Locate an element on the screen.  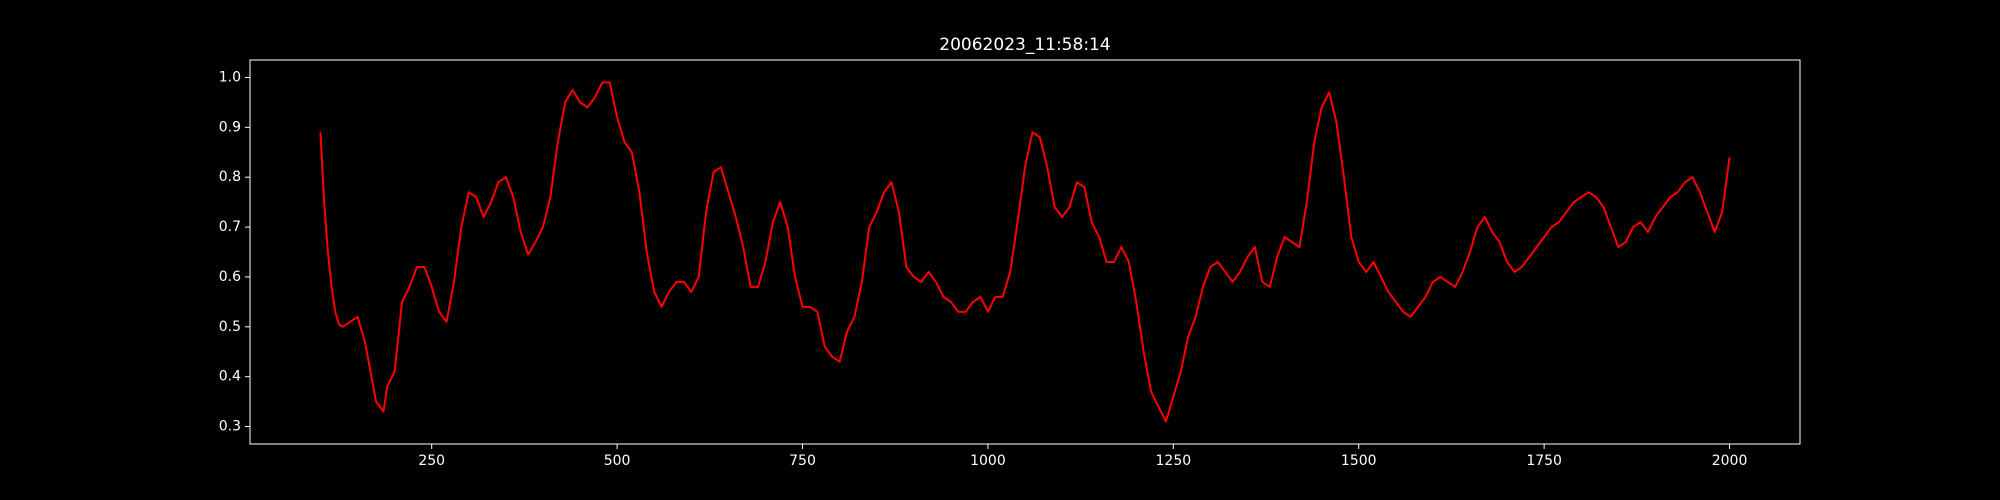
chart-title: 20062023_11:58:14 is located at coordinates (1024, 45).